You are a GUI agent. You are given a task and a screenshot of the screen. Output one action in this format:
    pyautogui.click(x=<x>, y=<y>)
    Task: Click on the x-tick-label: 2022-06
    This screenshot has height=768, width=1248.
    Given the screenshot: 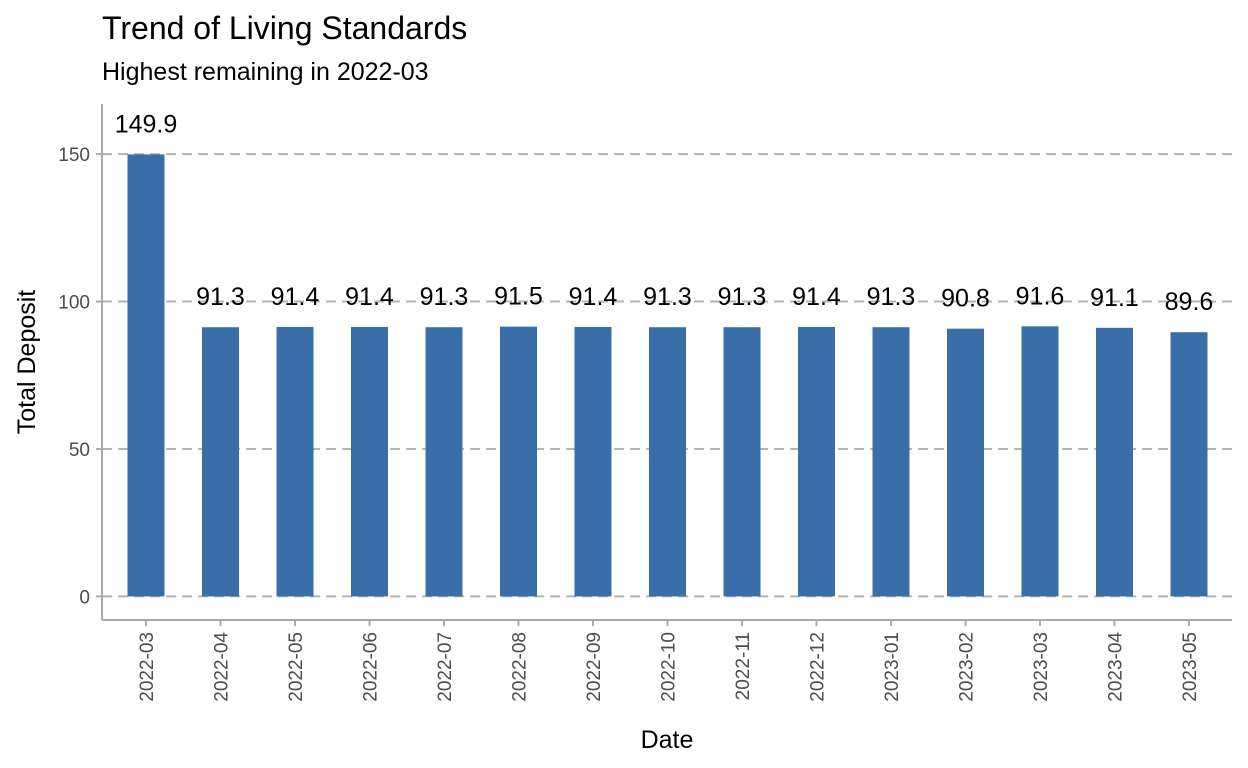 What is the action you would take?
    pyautogui.click(x=371, y=667)
    